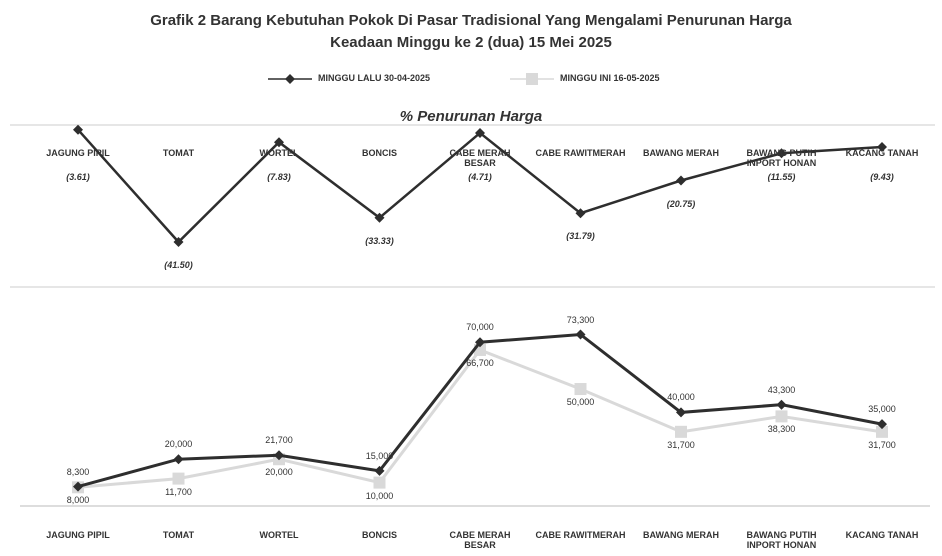  What do you see at coordinates (480, 362) in the screenshot?
I see `data-label: 66,700` at bounding box center [480, 362].